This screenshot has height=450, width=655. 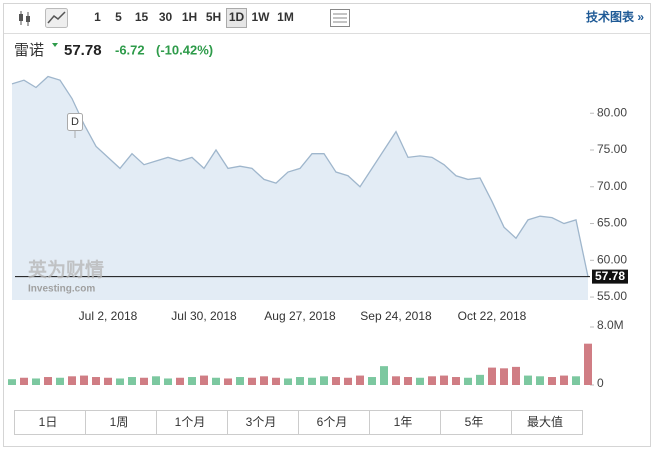 What do you see at coordinates (130, 49) in the screenshot?
I see `change: -6.72` at bounding box center [130, 49].